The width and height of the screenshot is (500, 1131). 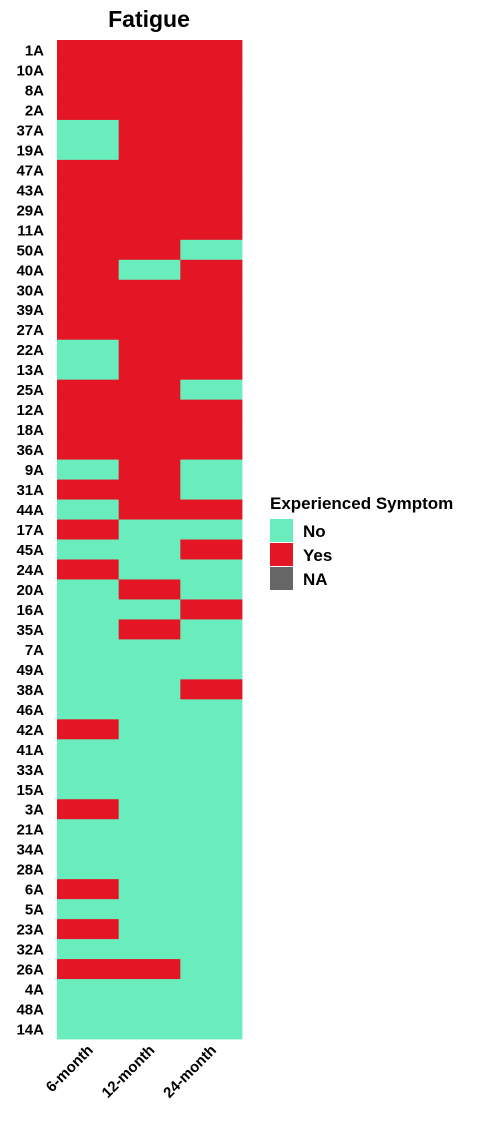 I want to click on column-label: 24-month, so click(x=190, y=1072).